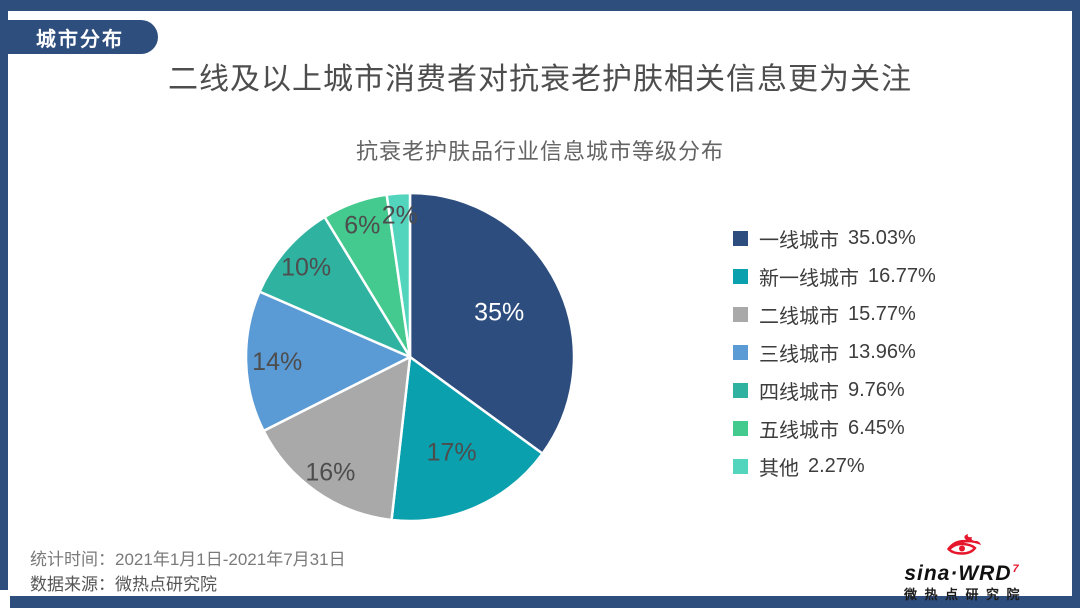  Describe the element at coordinates (188, 559) in the screenshot. I see `stat-time-note: 统计时间：2021年1月1日-2021年7月31日` at that location.